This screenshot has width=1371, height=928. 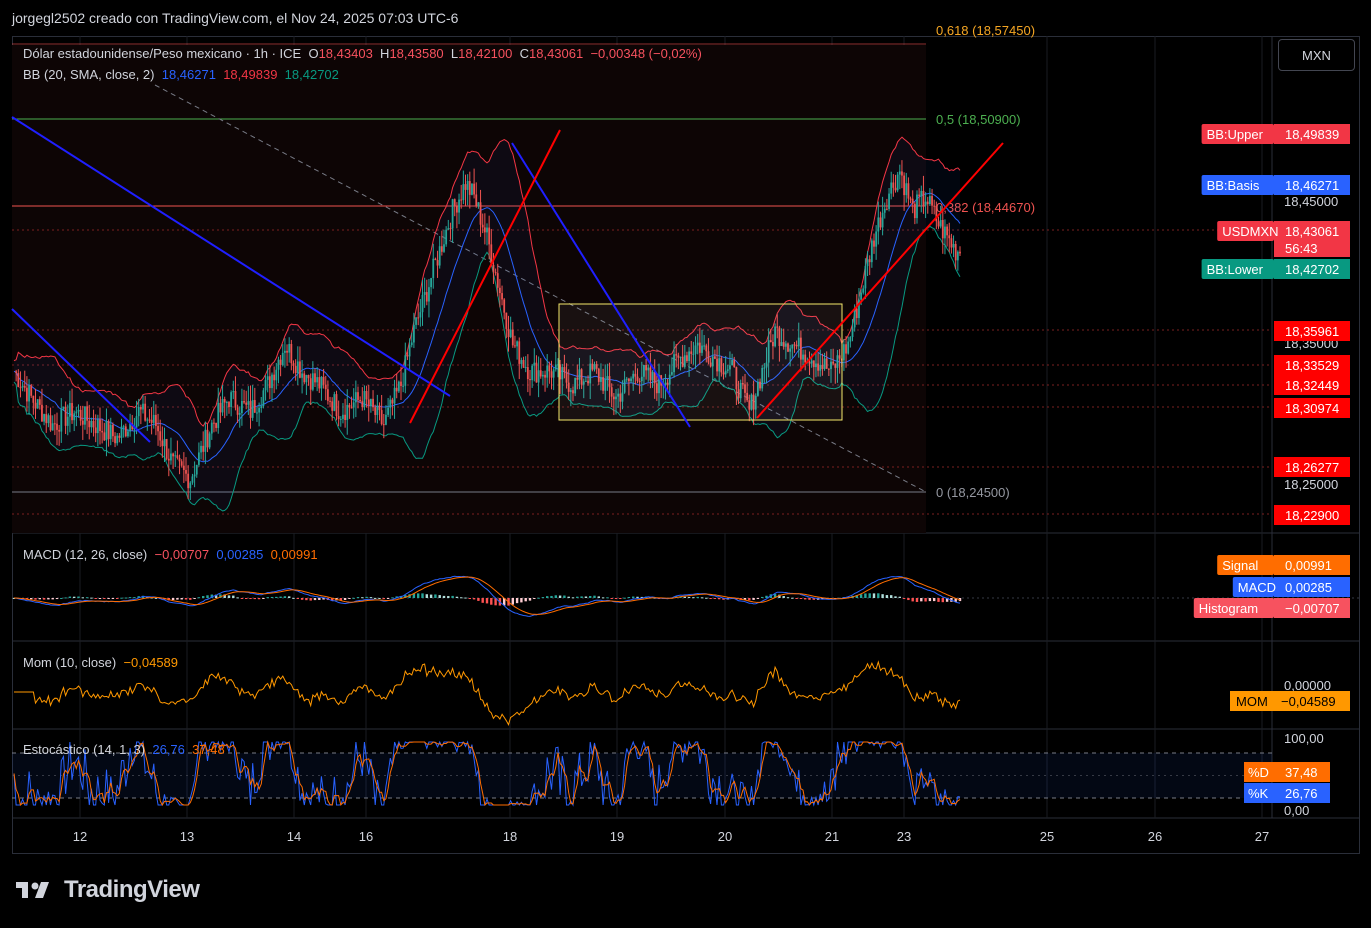 What do you see at coordinates (1301, 772) in the screenshot?
I see `stoch-badge-value: 37,48` at bounding box center [1301, 772].